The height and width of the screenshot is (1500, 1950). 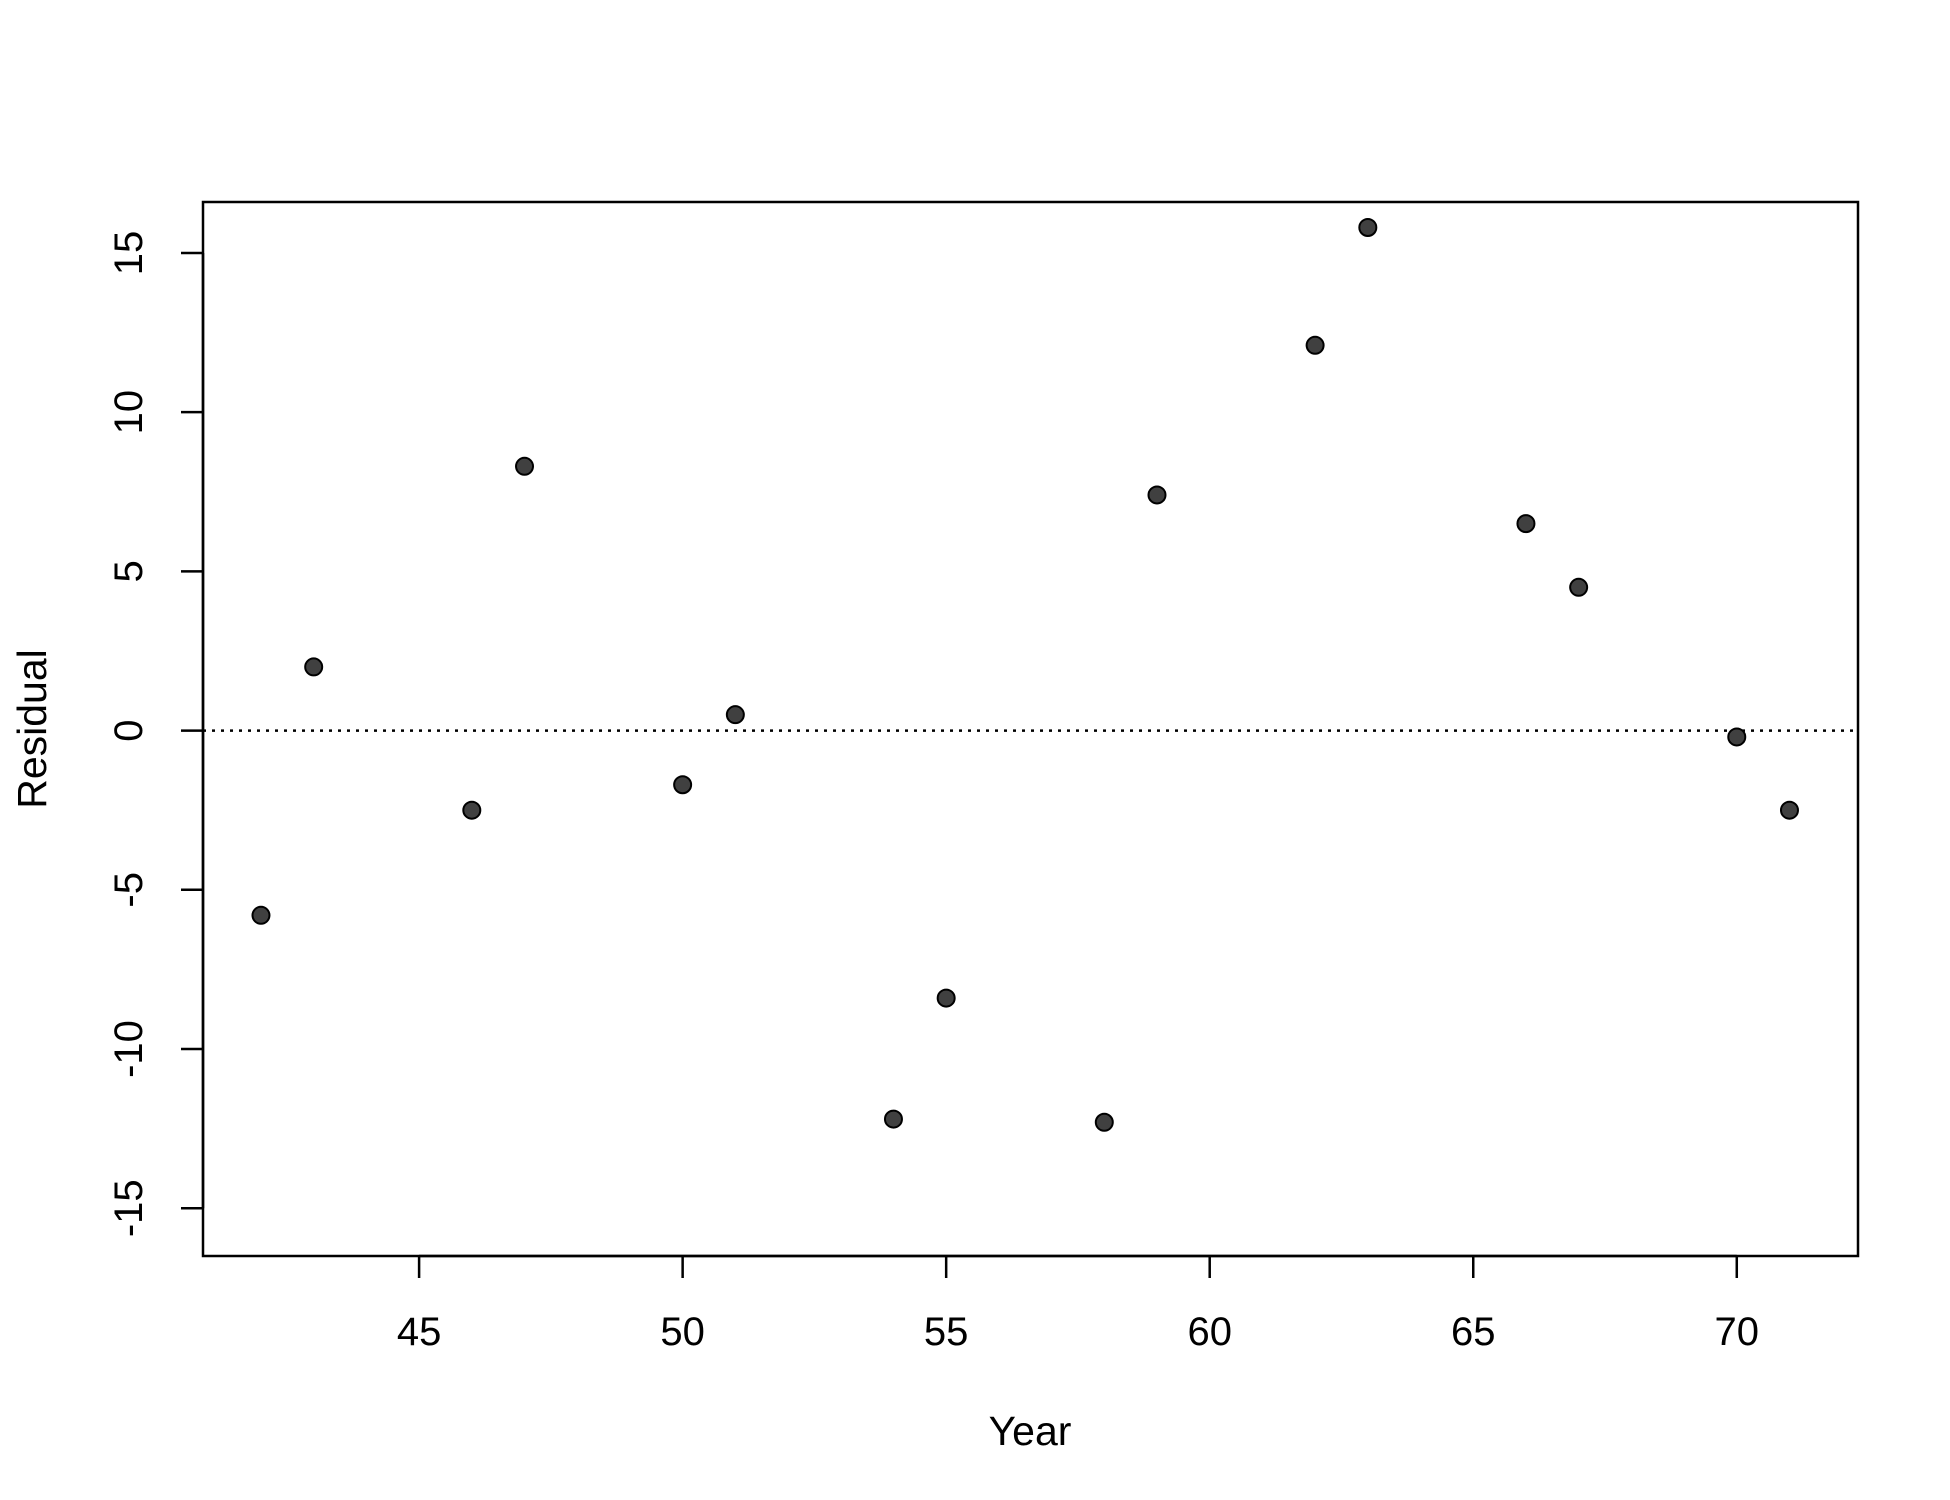 I want to click on y-tick-label: 5, so click(x=129, y=571).